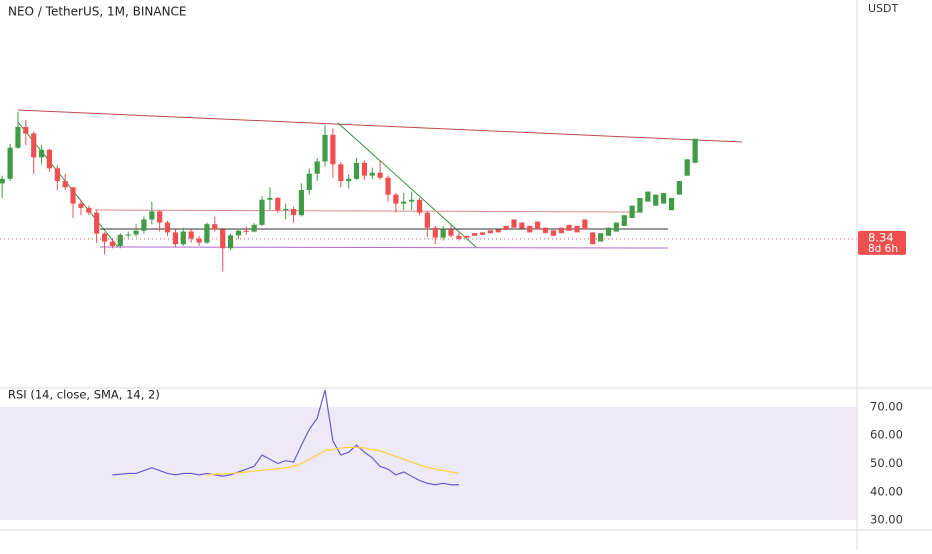 This screenshot has width=932, height=554. What do you see at coordinates (886, 406) in the screenshot?
I see `y-tick-label: 70.00` at bounding box center [886, 406].